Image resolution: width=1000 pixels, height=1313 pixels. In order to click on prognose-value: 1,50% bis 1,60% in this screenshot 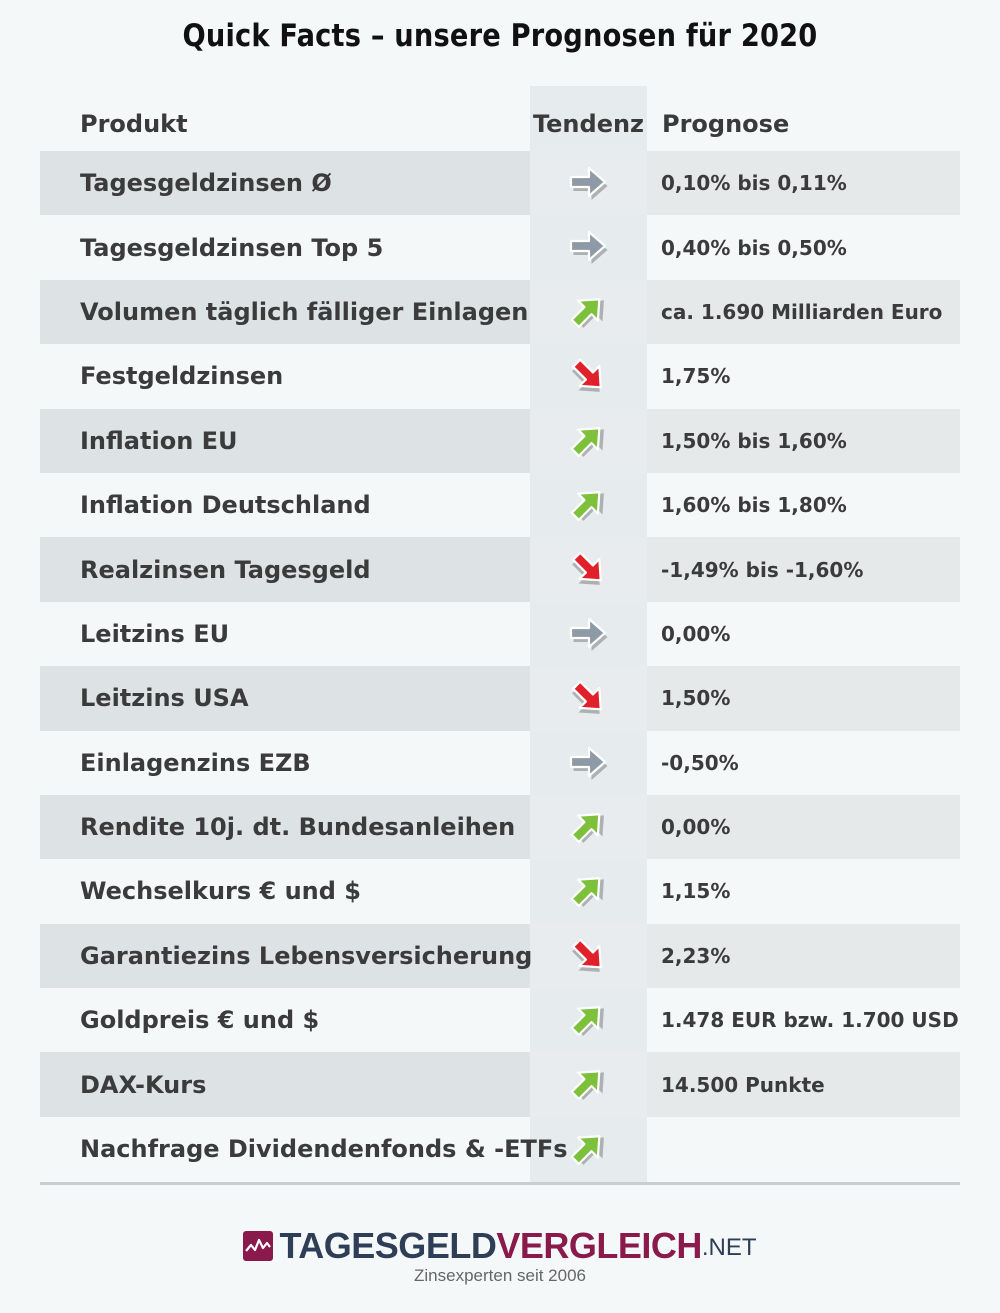, I will do `click(754, 440)`.